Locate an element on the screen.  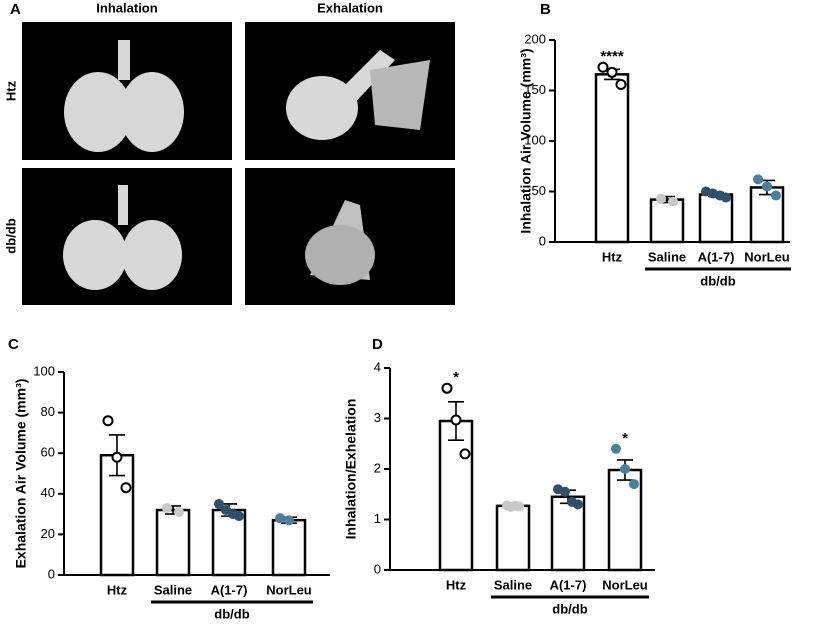
y-tick-label: 150 is located at coordinates (535, 89).